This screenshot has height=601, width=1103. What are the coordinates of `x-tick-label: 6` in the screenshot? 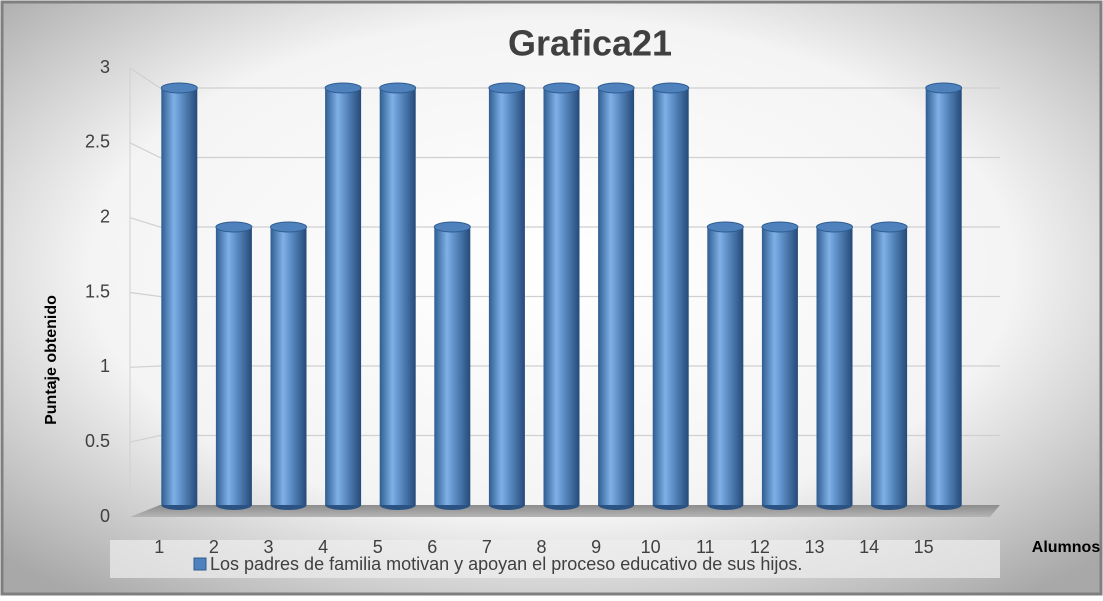 It's located at (432, 547).